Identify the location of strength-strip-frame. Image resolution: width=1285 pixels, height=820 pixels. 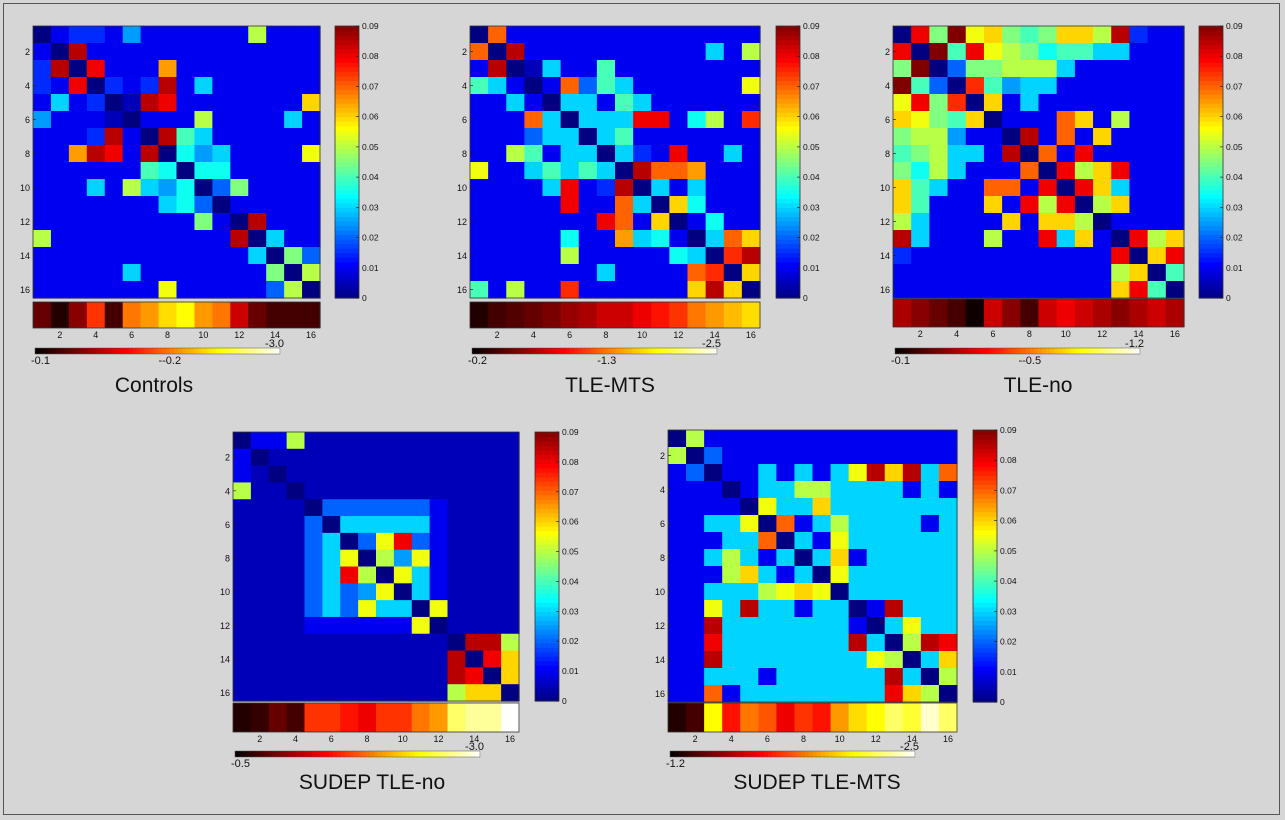
(1038, 313).